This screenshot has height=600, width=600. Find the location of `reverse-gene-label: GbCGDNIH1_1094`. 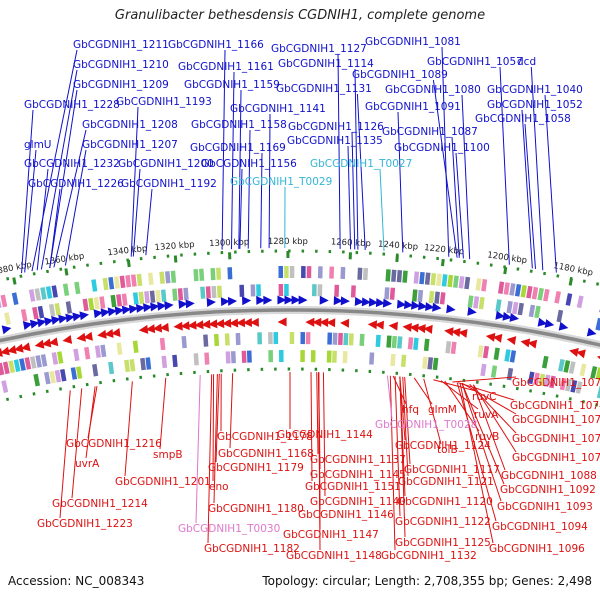

reverse-gene-label: GbCGDNIH1_1094 is located at coordinates (540, 527).